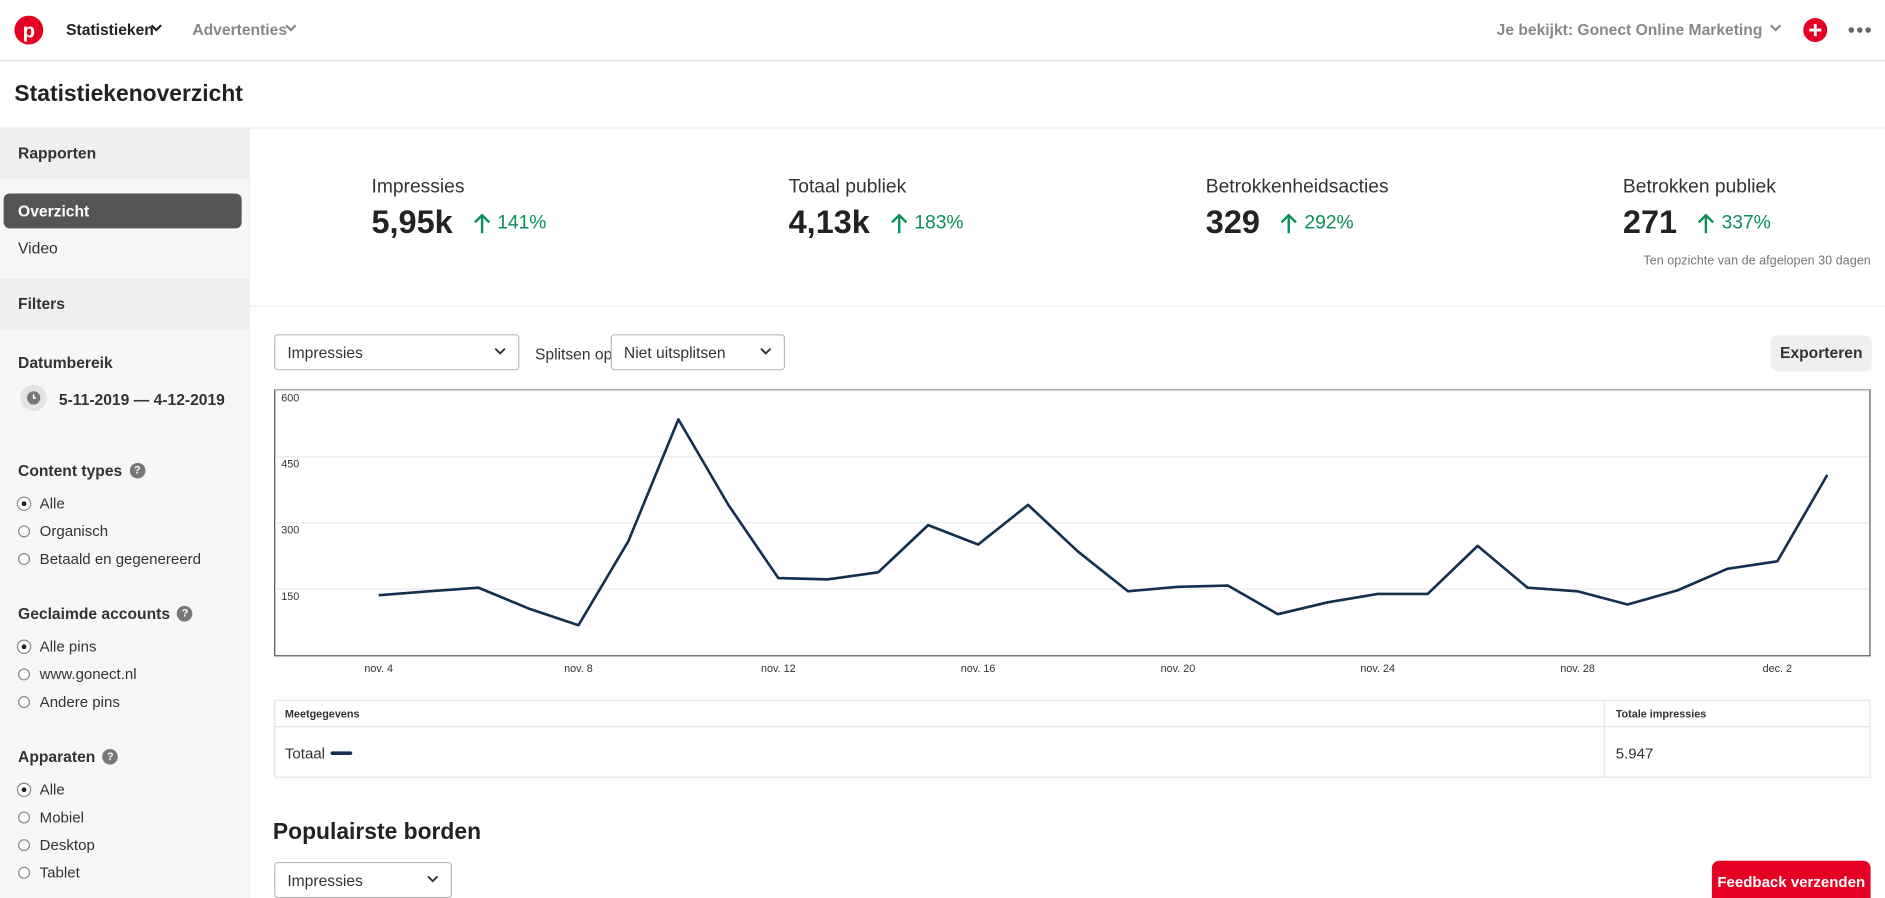  I want to click on metric-change: 141%, so click(522, 222).